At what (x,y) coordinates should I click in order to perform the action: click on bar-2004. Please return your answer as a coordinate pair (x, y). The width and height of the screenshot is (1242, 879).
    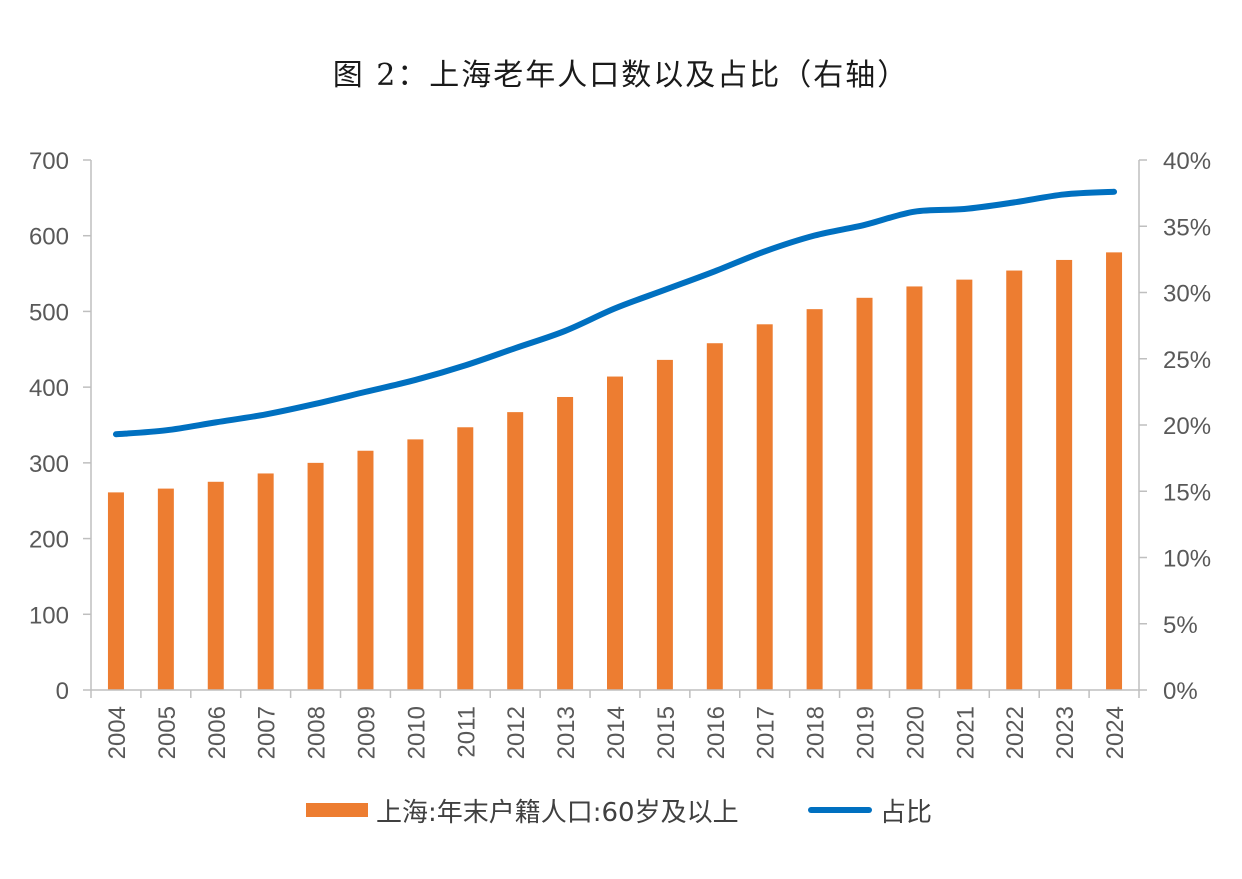
    Looking at the image, I should click on (115, 591).